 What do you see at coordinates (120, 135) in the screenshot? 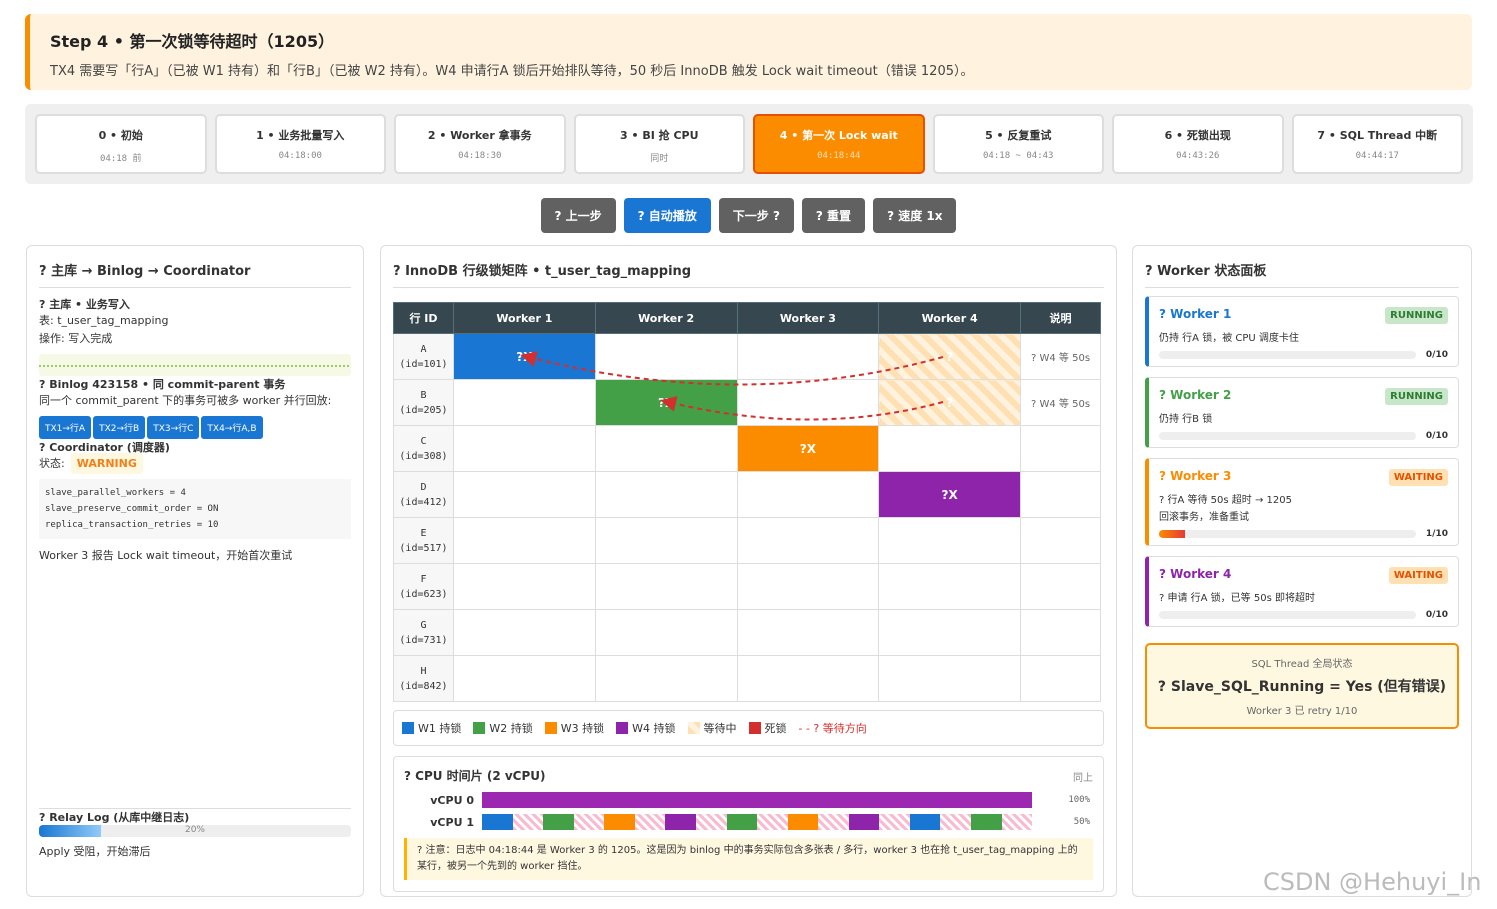
I see `step-label: 0 • 初始` at bounding box center [120, 135].